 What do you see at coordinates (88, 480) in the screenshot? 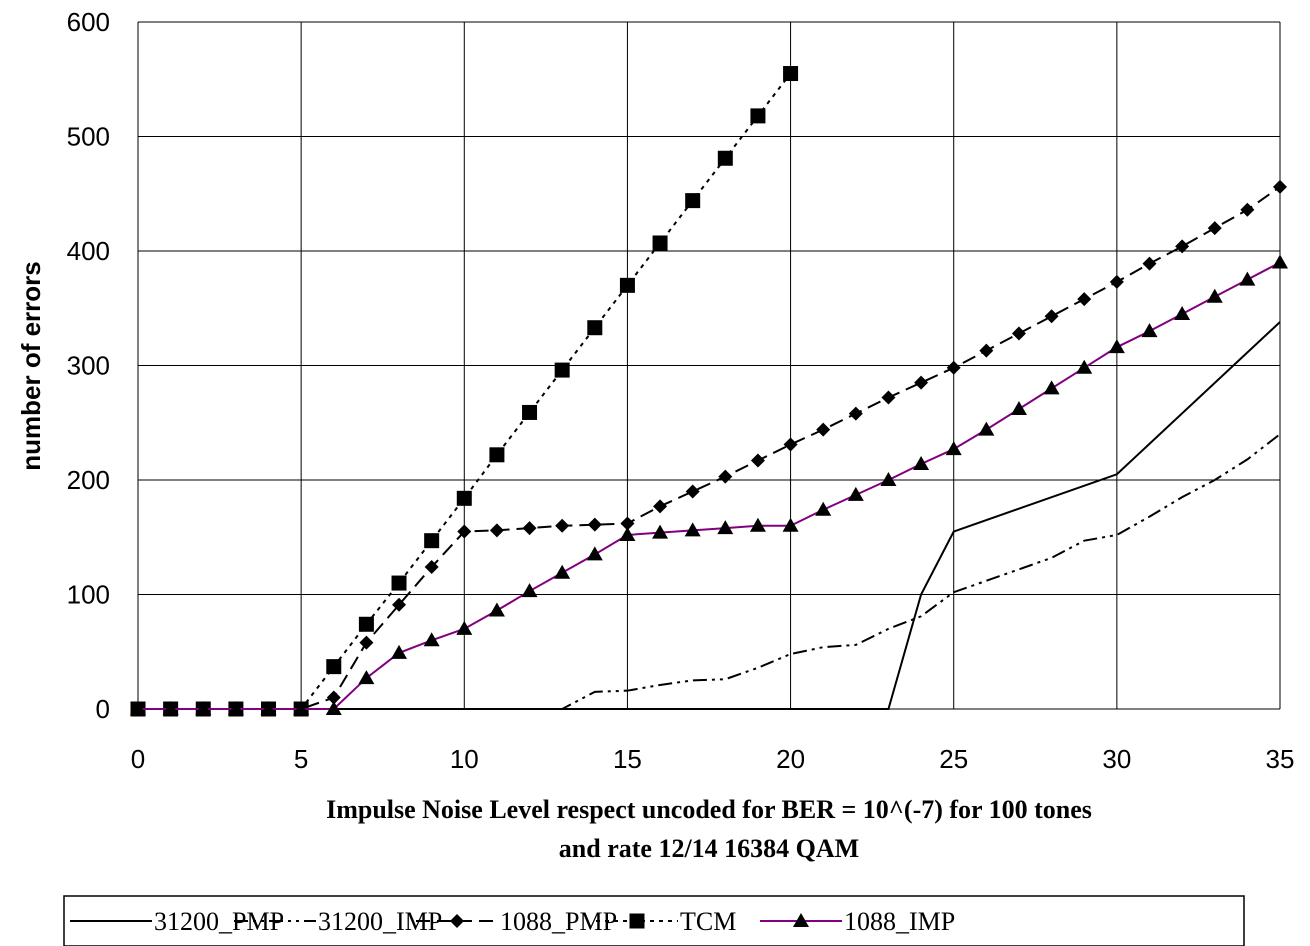
I see `y-tick-label: 200` at bounding box center [88, 480].